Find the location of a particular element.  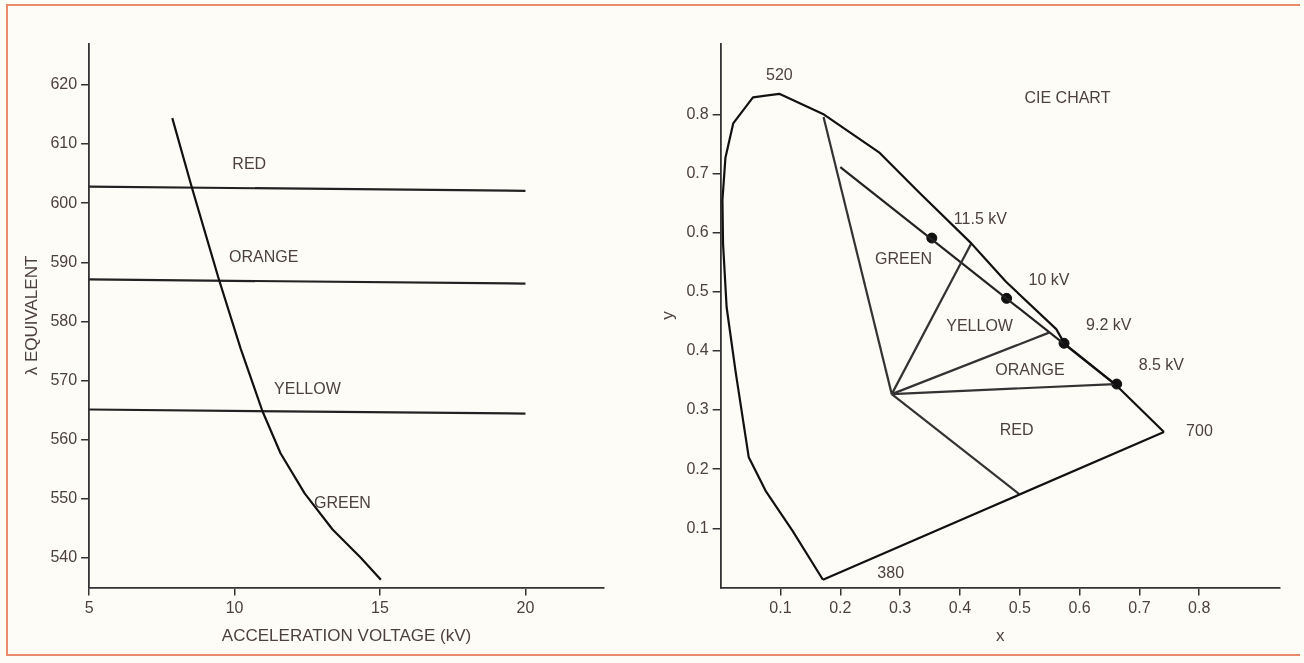

y-tick-label: 580 is located at coordinates (64, 320).